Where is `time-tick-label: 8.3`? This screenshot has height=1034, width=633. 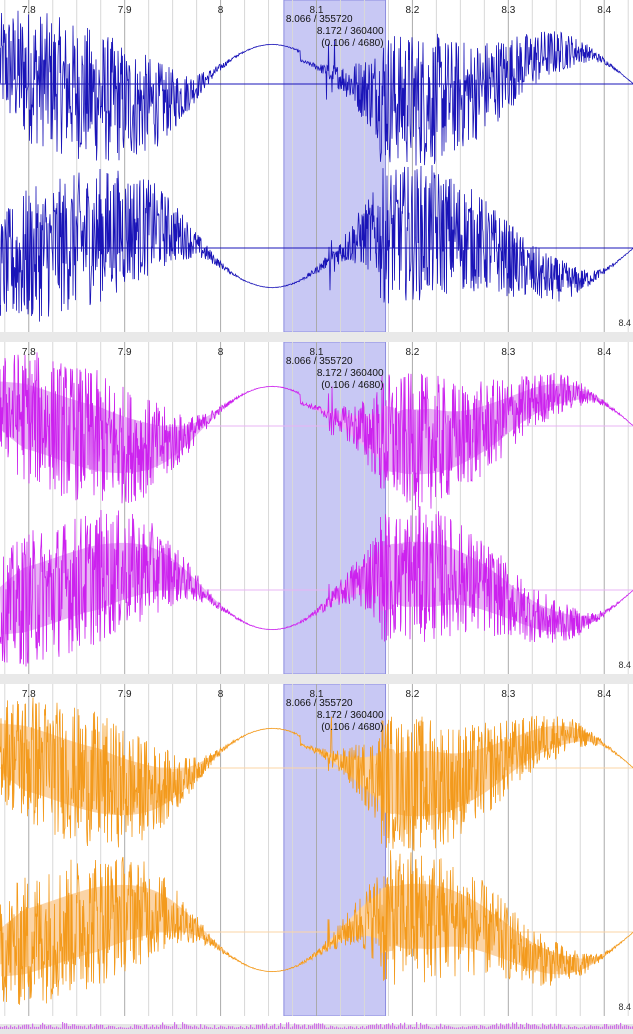
time-tick-label: 8.3 is located at coordinates (508, 352).